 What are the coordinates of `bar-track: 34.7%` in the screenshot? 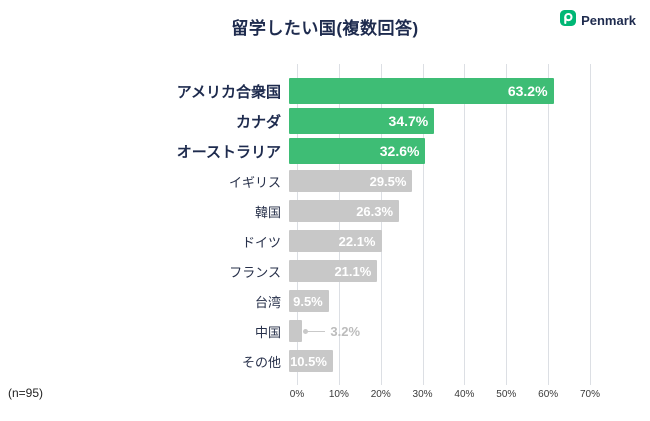 It's located at (435, 121).